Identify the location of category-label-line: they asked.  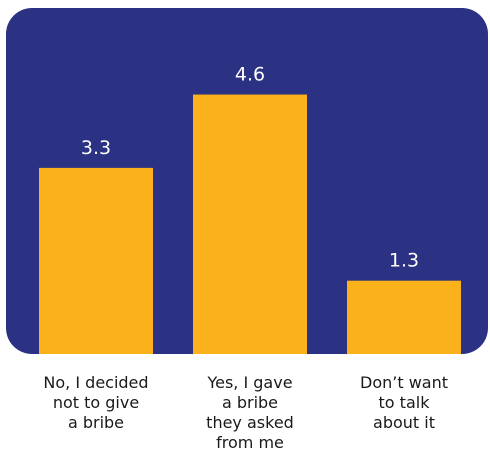
(250, 422).